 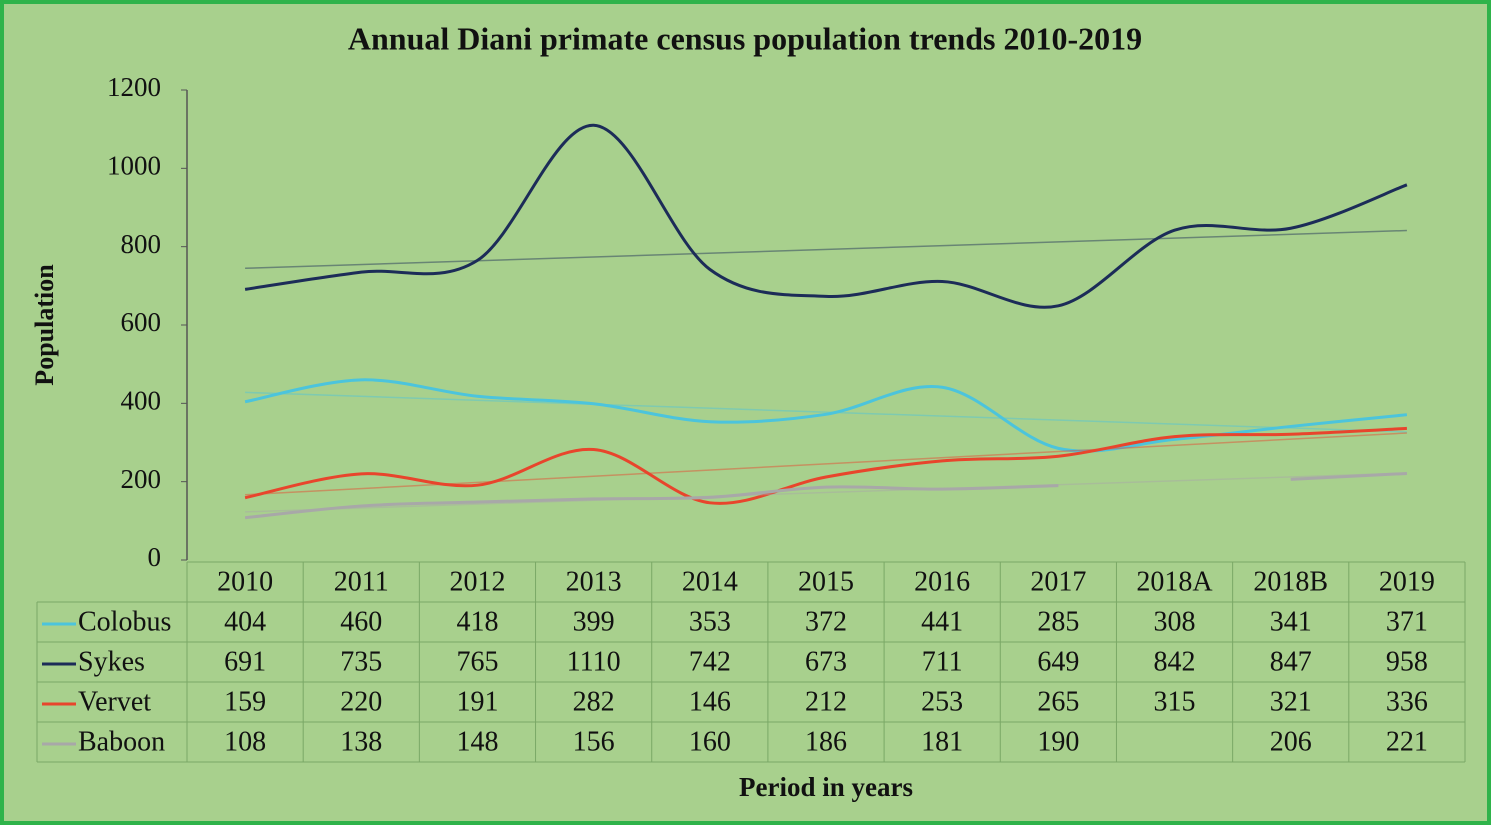 What do you see at coordinates (124, 621) in the screenshot?
I see `legend-label: Colobus` at bounding box center [124, 621].